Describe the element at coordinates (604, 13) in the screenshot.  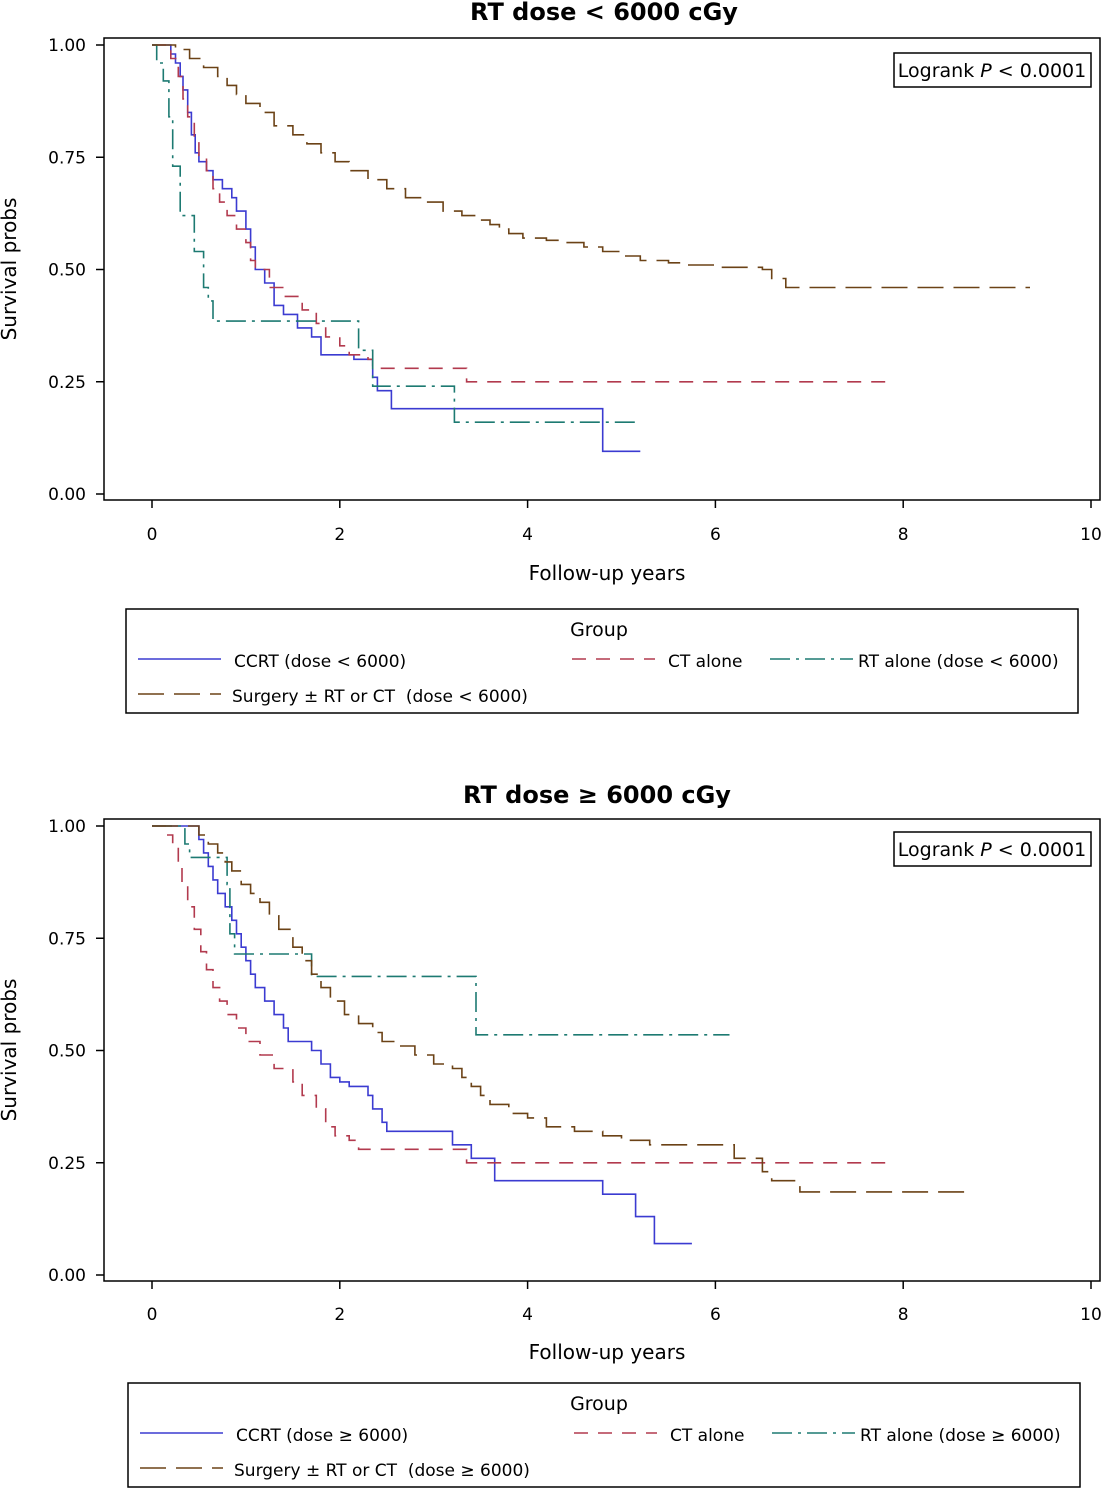
I see `chart-title: RT dose < 6000 cGy` at that location.